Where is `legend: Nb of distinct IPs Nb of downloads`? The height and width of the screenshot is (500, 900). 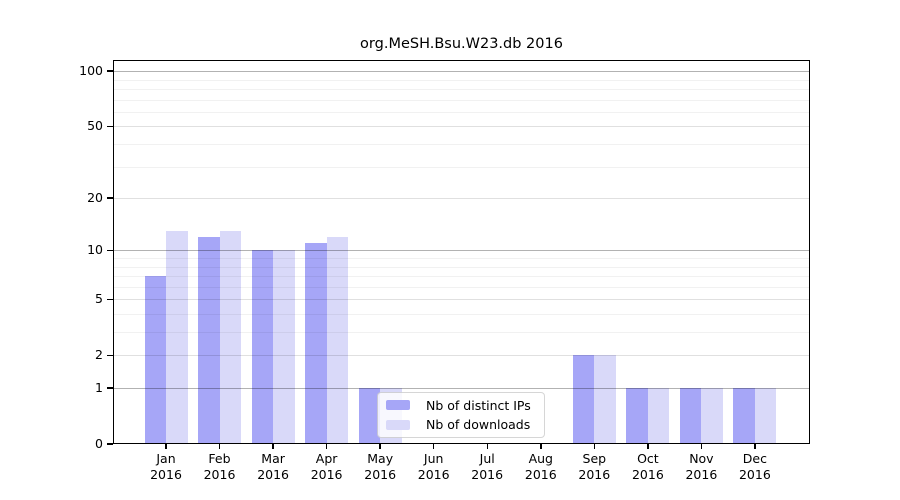 legend: Nb of distinct IPs Nb of downloads is located at coordinates (461, 415).